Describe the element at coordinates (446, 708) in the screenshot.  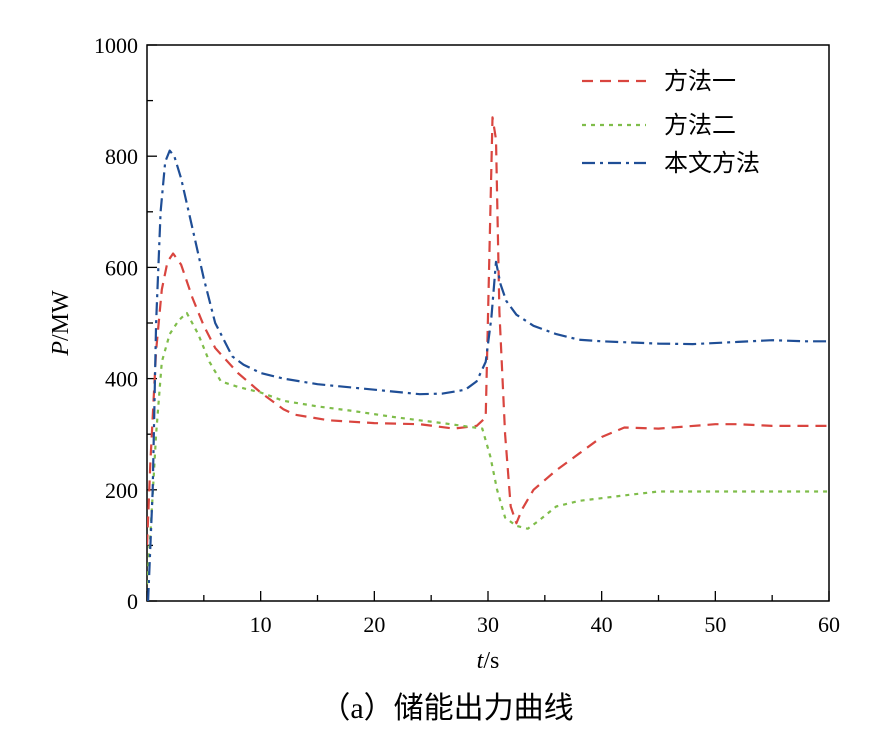
I see `caption: （a）储能出力曲线` at that location.